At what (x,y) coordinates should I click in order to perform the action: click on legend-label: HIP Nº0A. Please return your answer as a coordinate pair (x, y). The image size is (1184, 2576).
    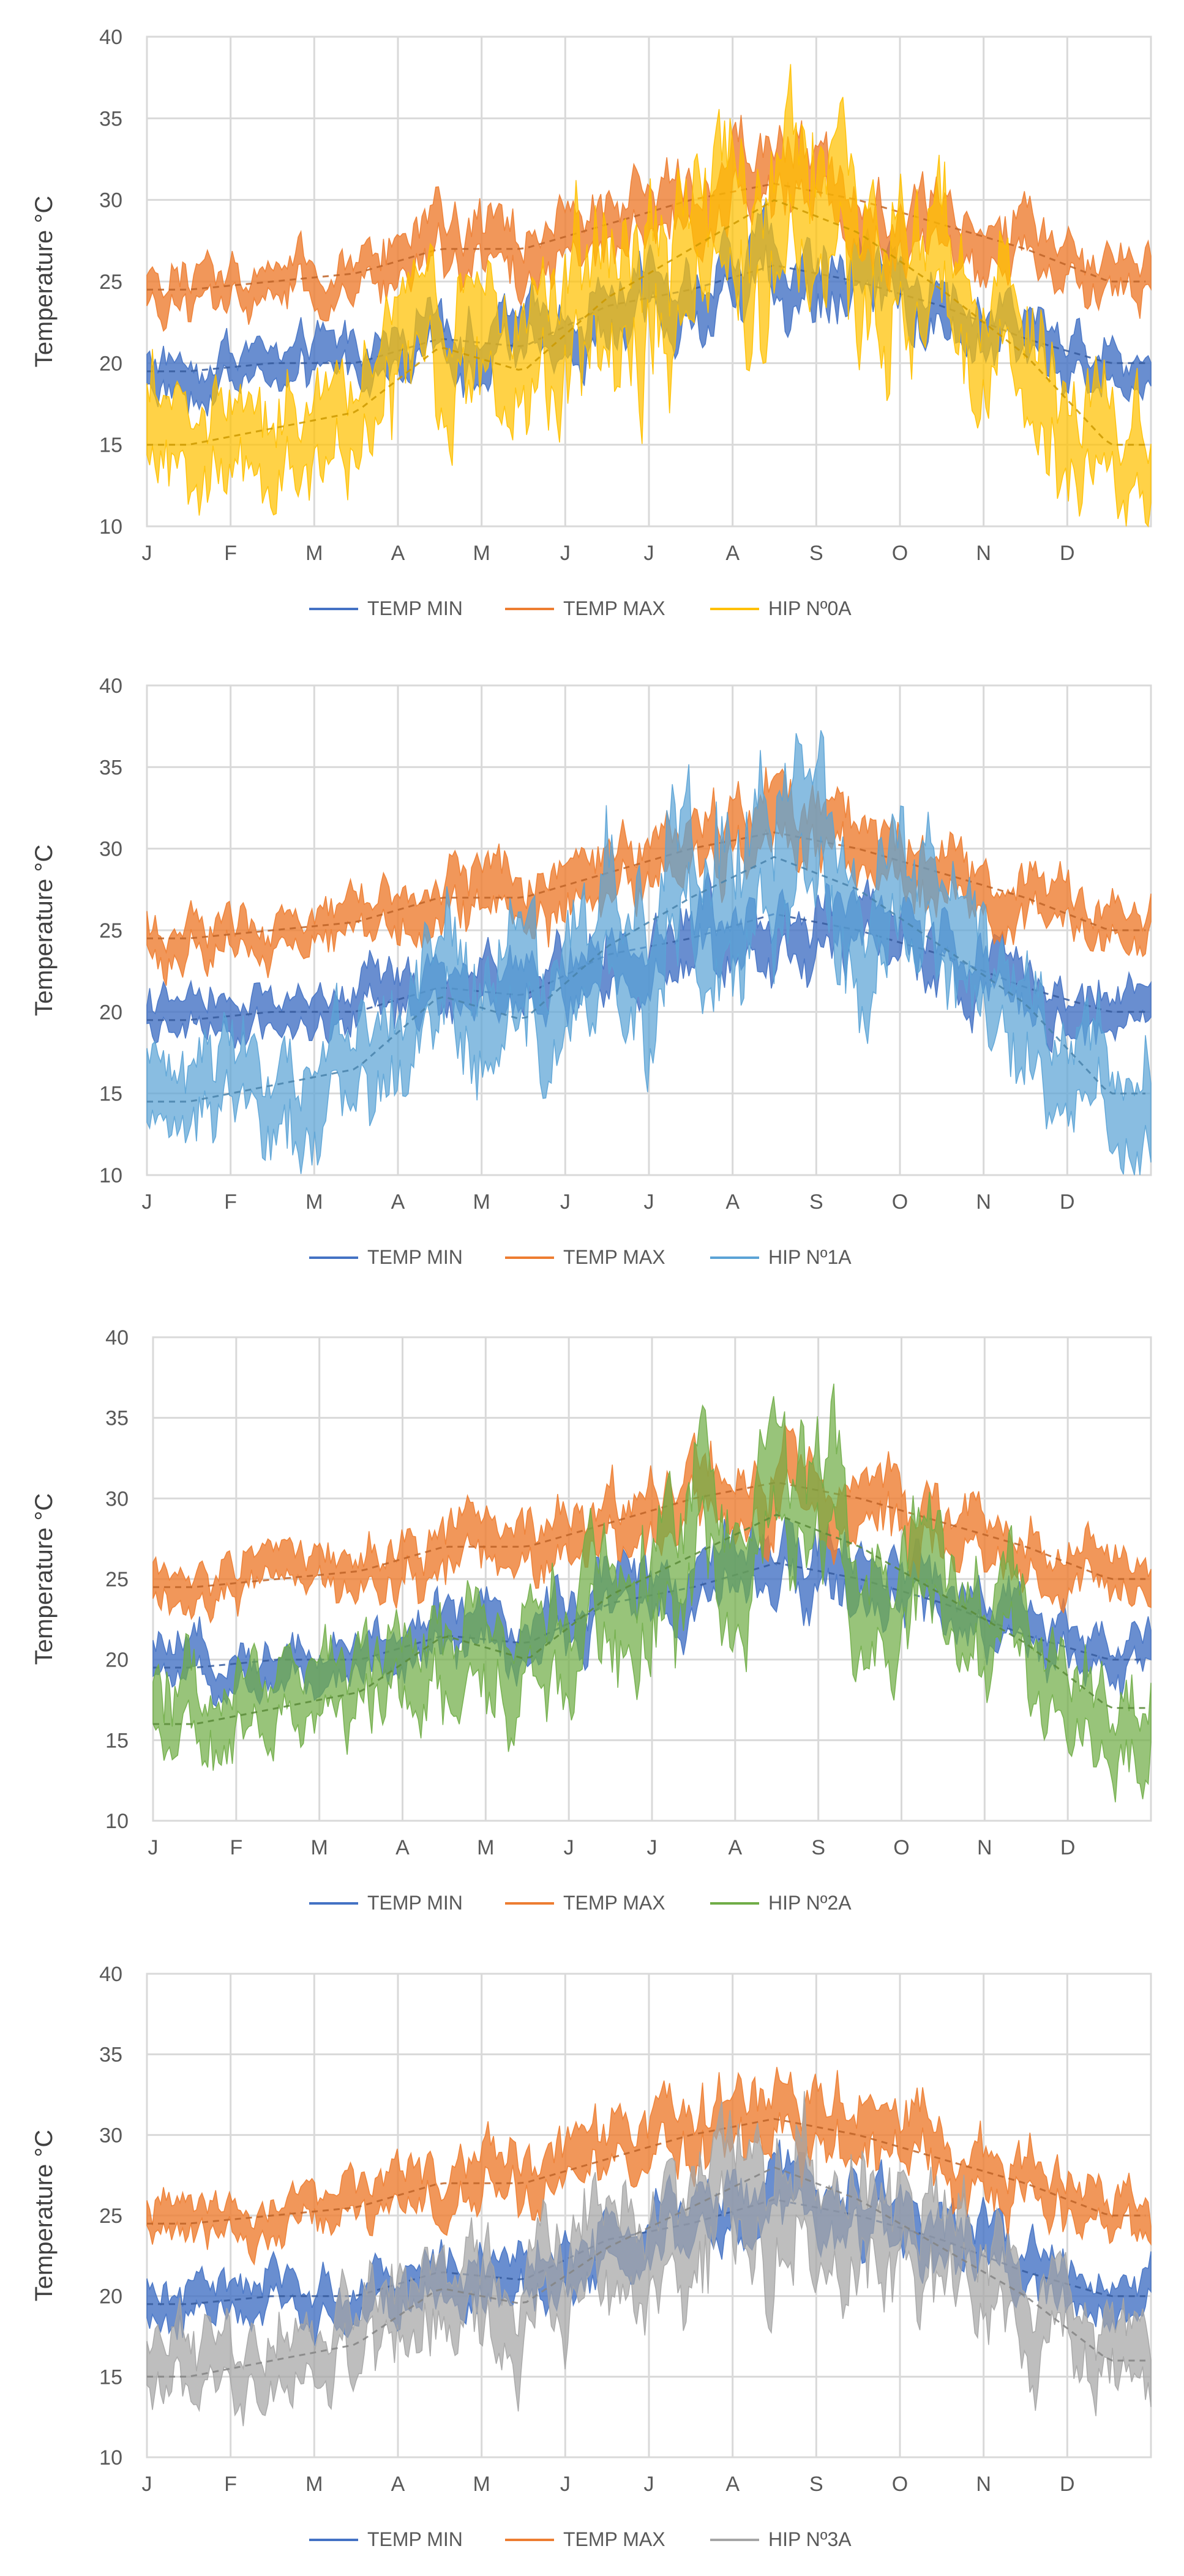
    Looking at the image, I should click on (810, 608).